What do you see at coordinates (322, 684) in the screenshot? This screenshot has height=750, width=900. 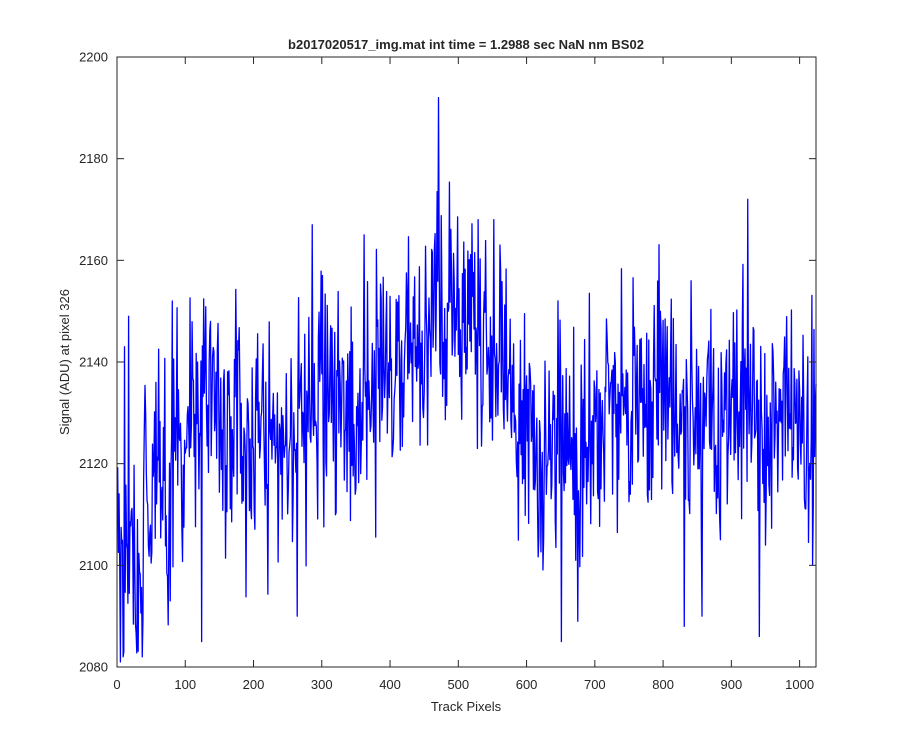 I see `x-tick-label: 300` at bounding box center [322, 684].